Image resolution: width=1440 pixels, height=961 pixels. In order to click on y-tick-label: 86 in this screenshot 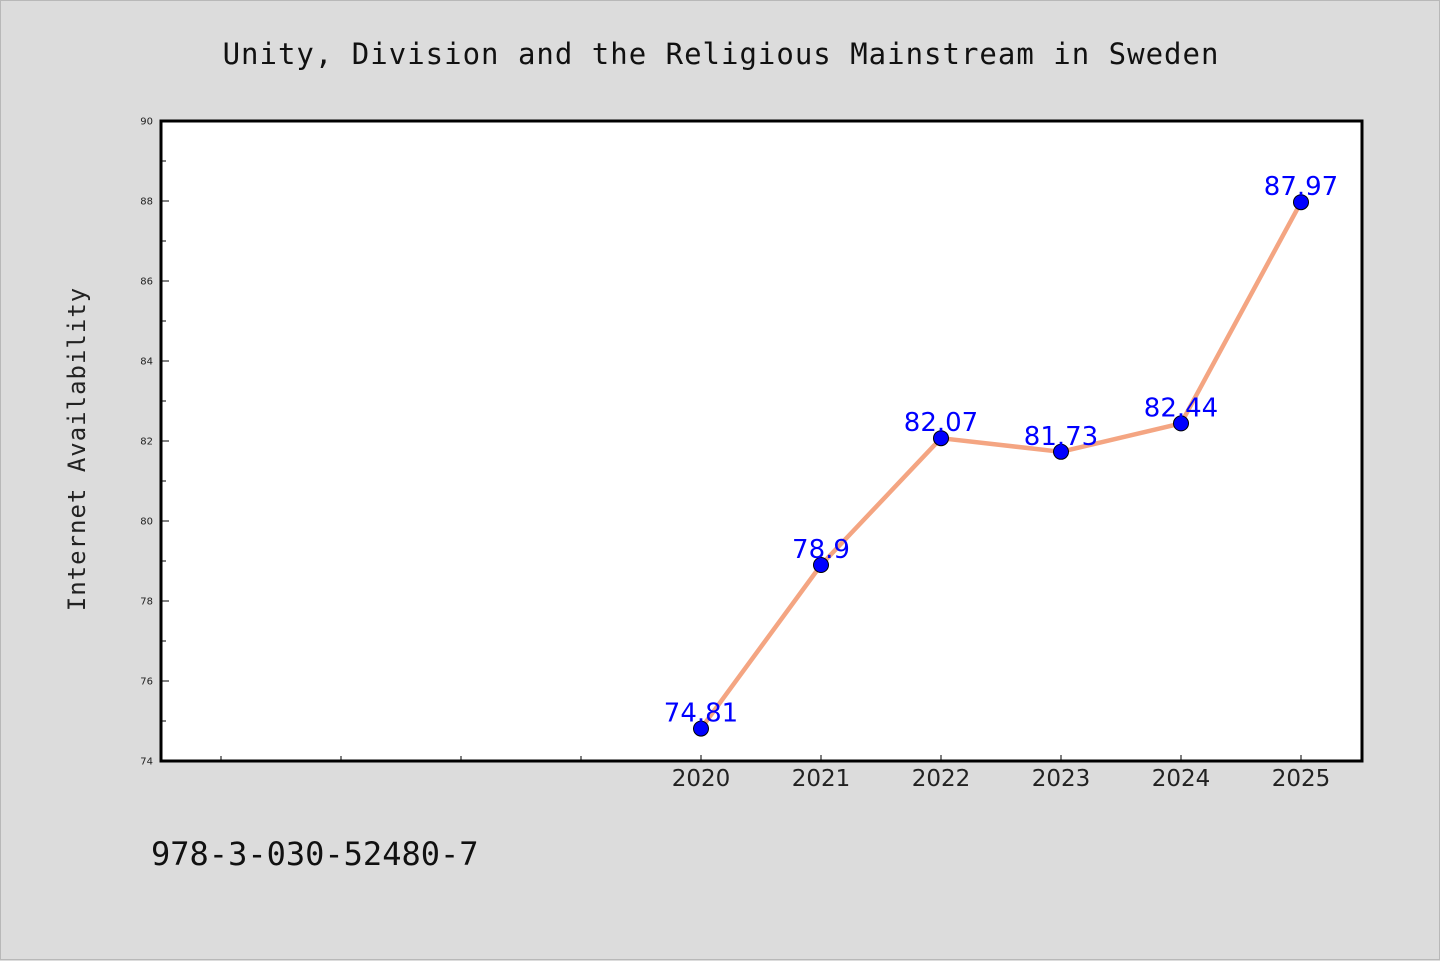, I will do `click(146, 282)`.